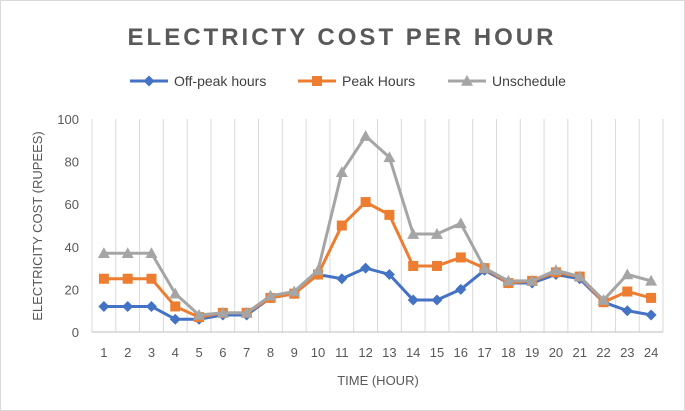 This screenshot has height=411, width=685. I want to click on x-tick-label: 2, so click(127, 352).